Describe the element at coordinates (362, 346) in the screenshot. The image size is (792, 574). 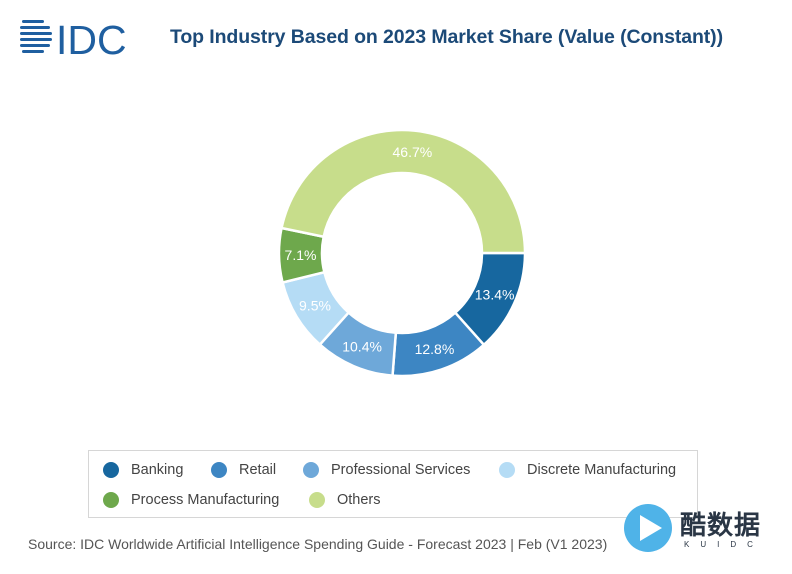
I see `data-label: 10.4%` at that location.